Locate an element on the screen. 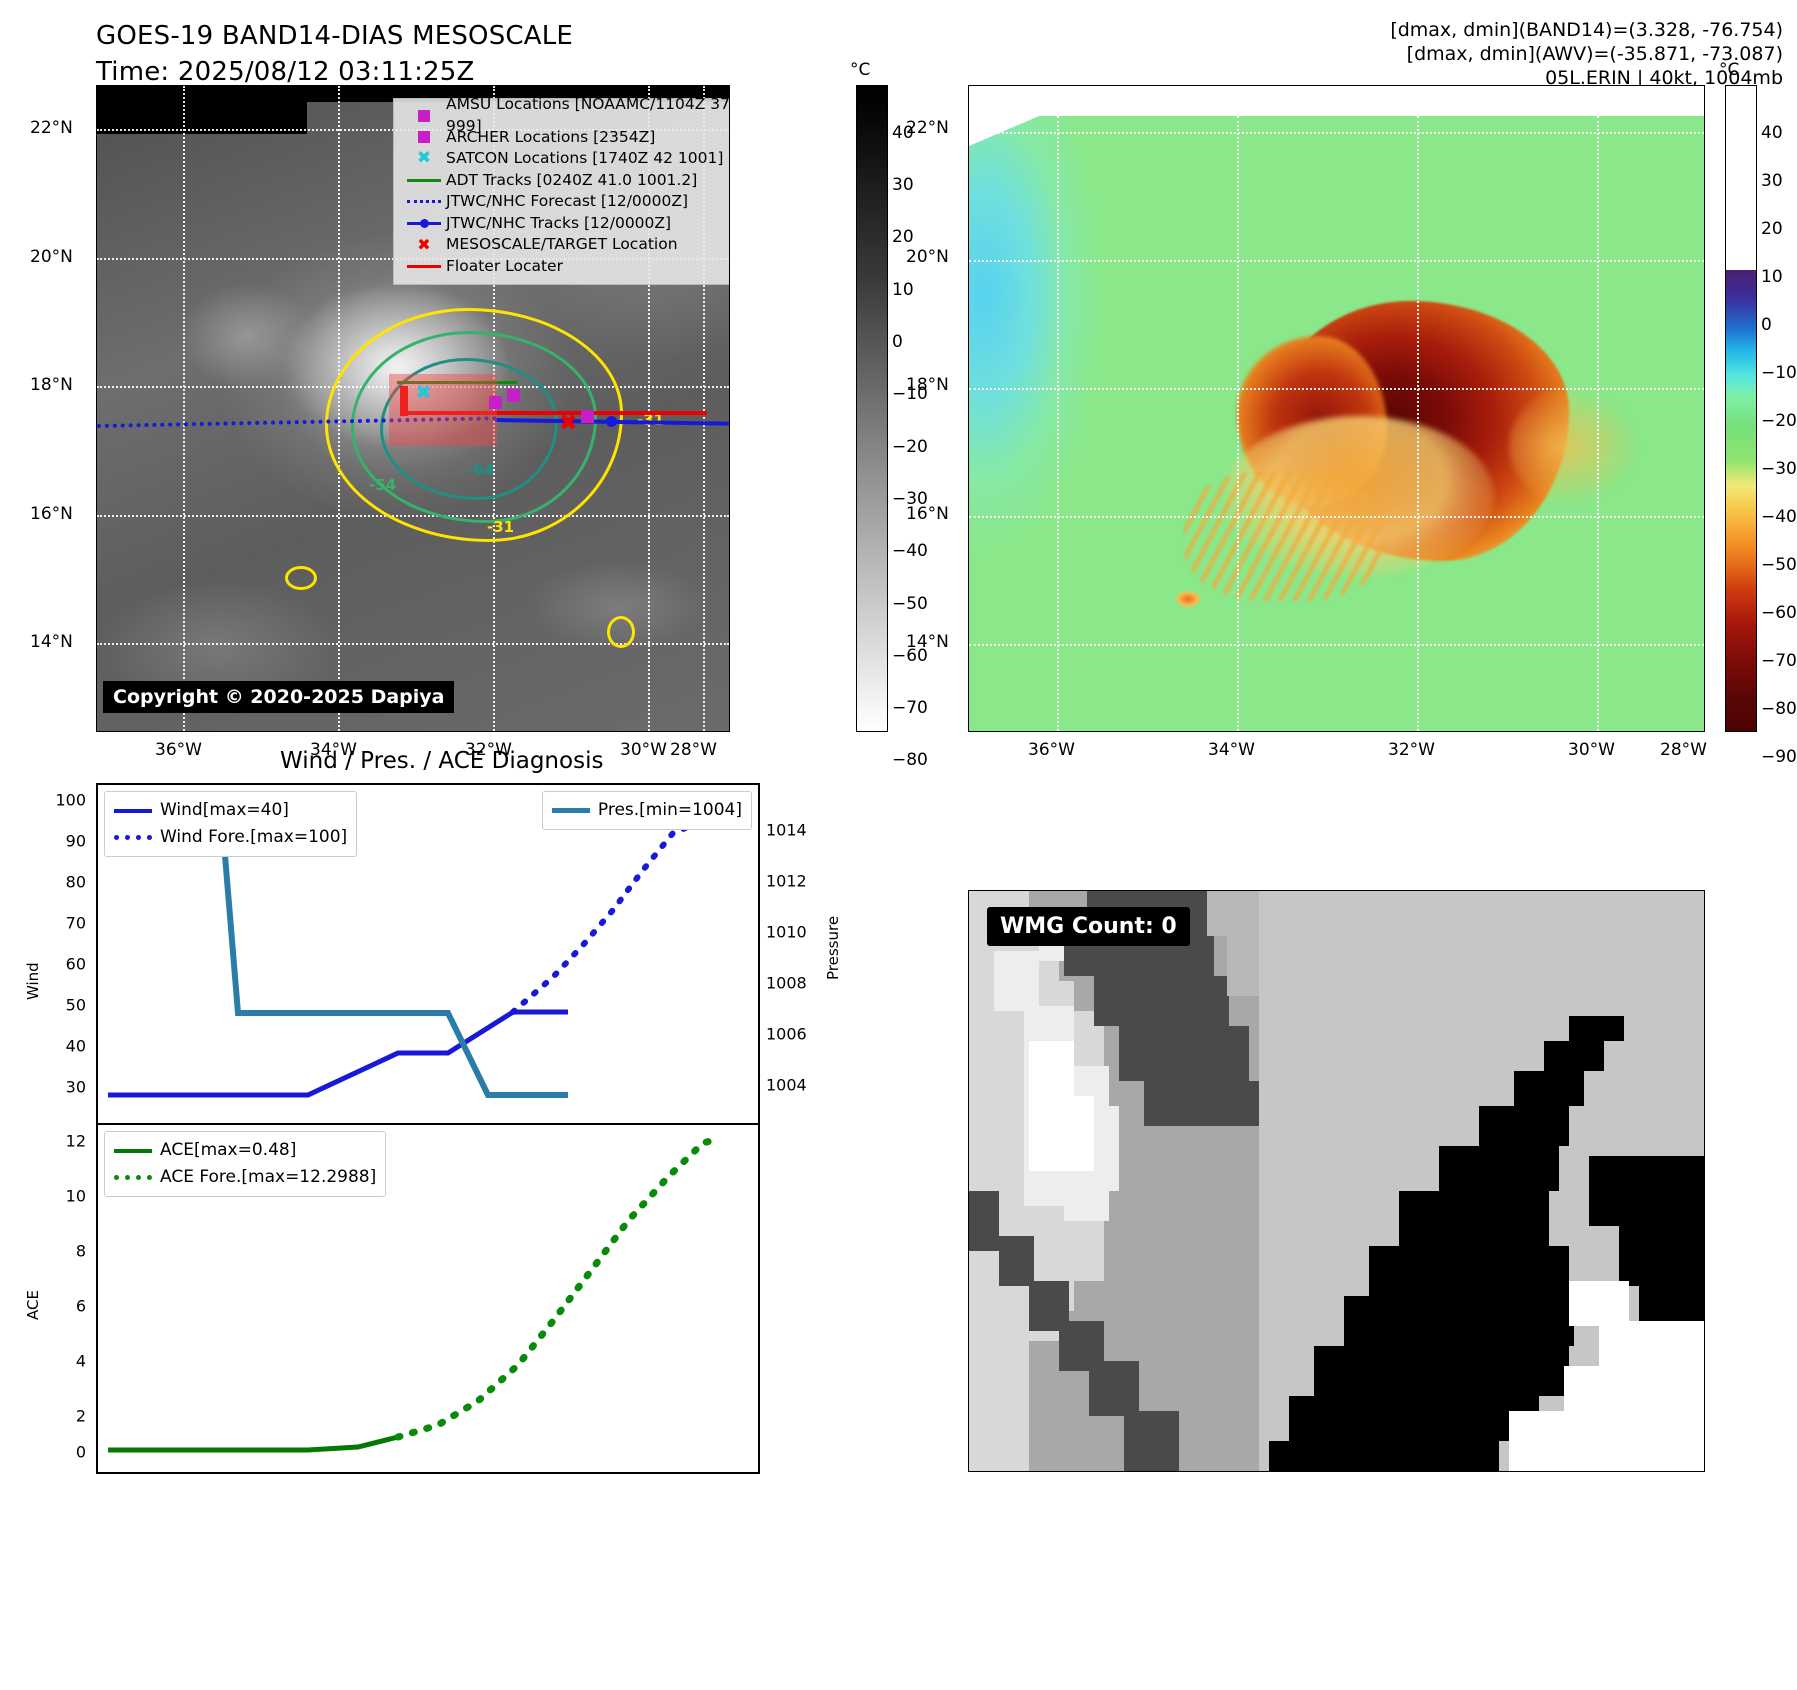 This screenshot has height=1690, width=1797. scan-void-left is located at coordinates (202, 110).